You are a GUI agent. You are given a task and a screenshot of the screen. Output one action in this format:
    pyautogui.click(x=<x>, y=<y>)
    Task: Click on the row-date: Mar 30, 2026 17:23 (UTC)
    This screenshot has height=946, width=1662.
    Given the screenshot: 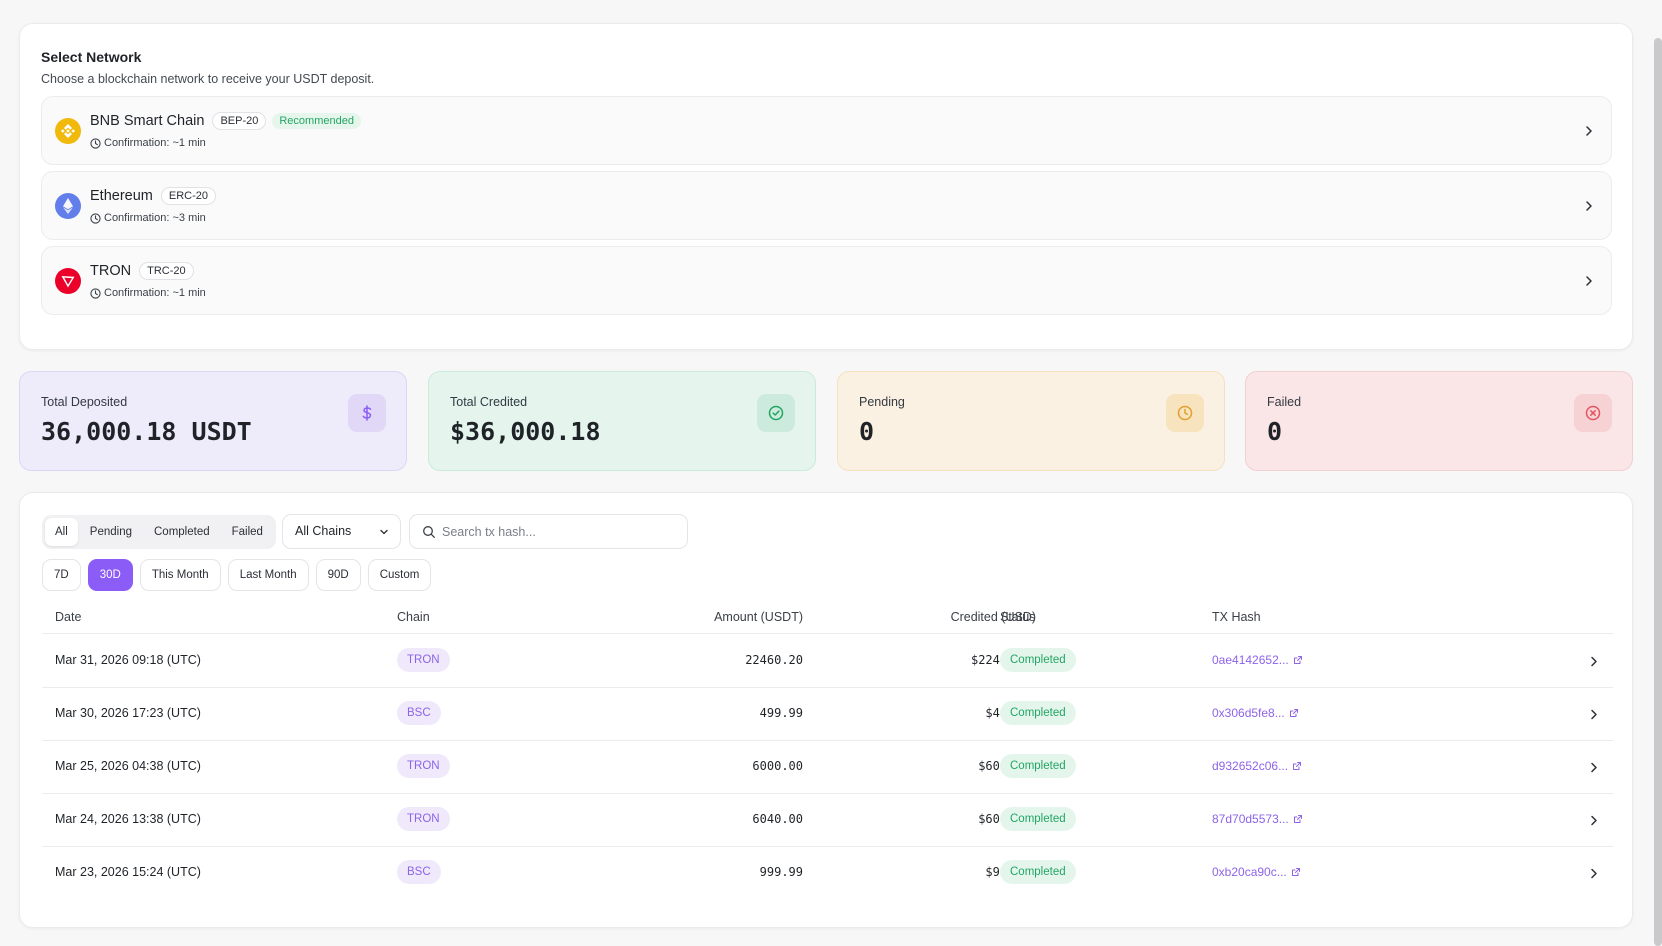 What is the action you would take?
    pyautogui.click(x=128, y=713)
    